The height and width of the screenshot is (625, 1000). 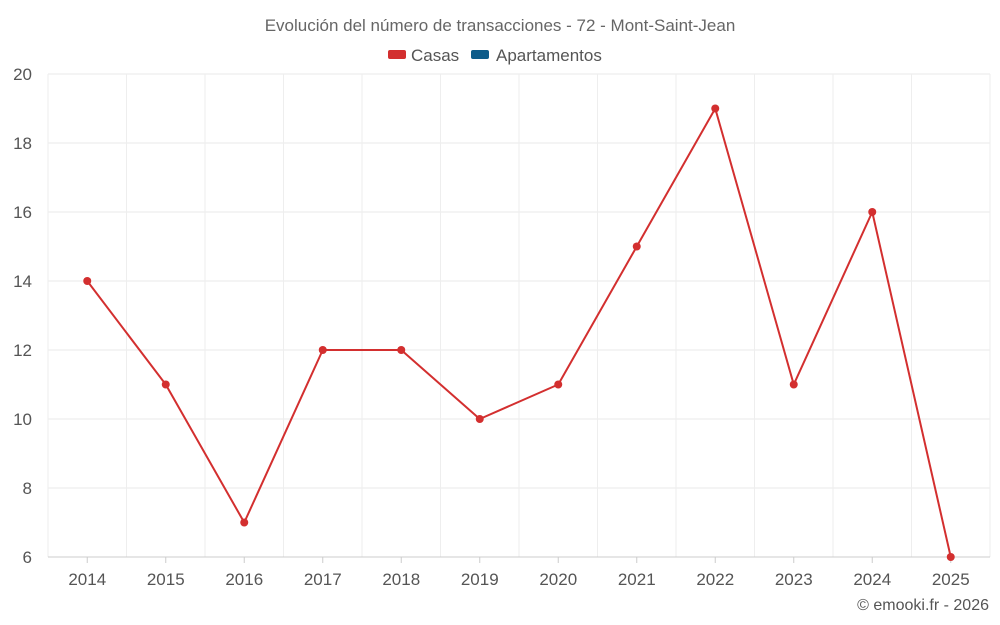 What do you see at coordinates (872, 579) in the screenshot?
I see `x-tick-label: 2024` at bounding box center [872, 579].